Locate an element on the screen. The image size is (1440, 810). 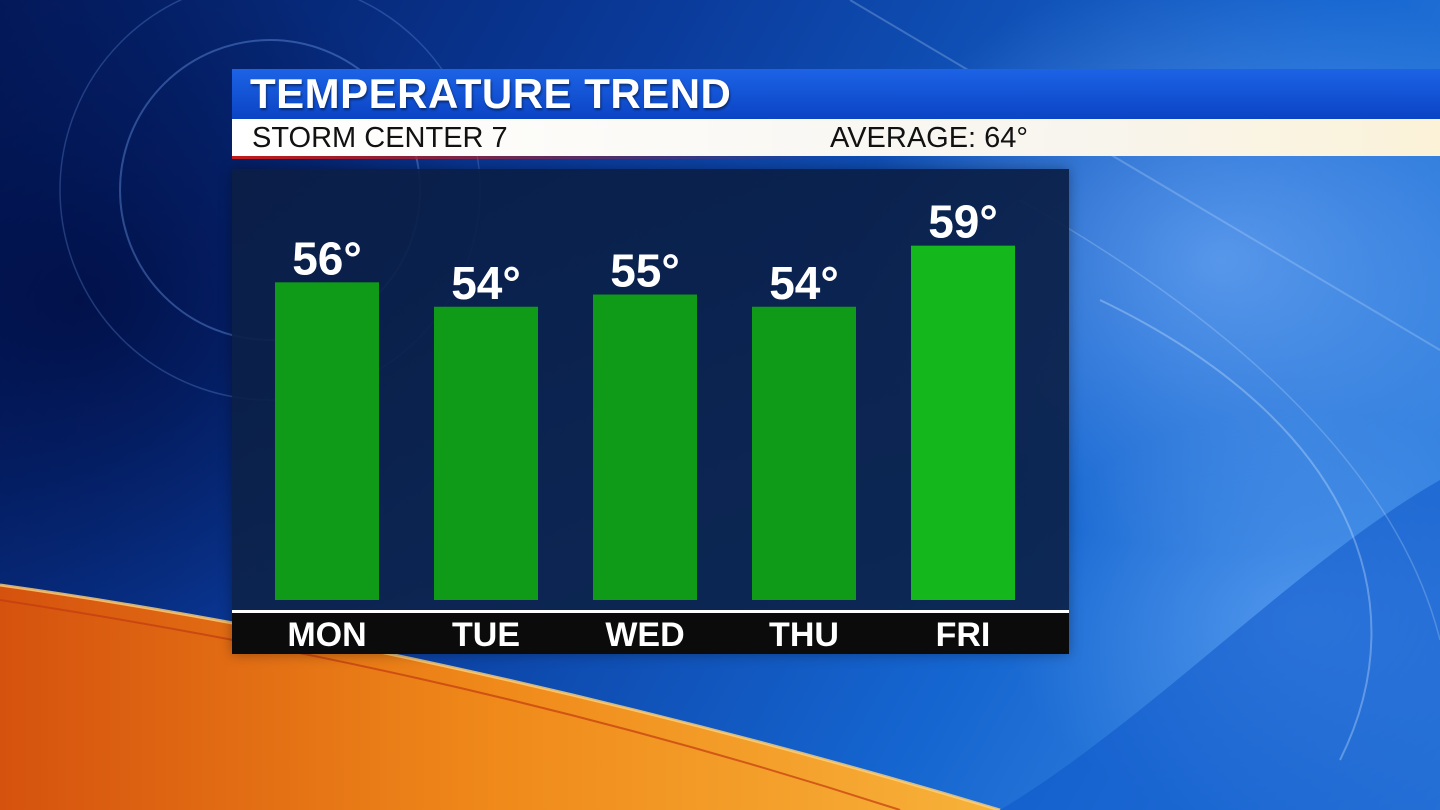
title-bar is located at coordinates (836, 94).